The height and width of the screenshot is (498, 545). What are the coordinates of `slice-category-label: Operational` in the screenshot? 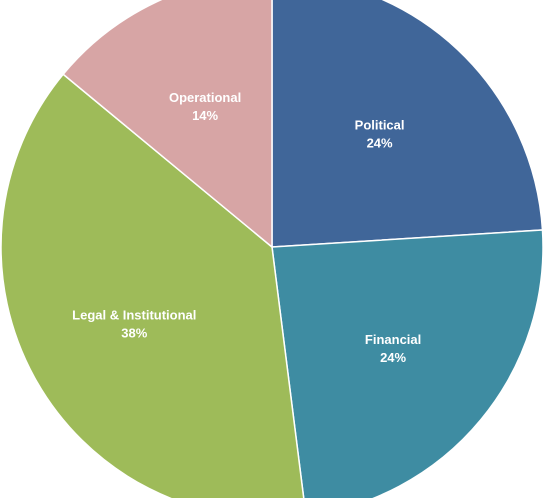 It's located at (205, 97).